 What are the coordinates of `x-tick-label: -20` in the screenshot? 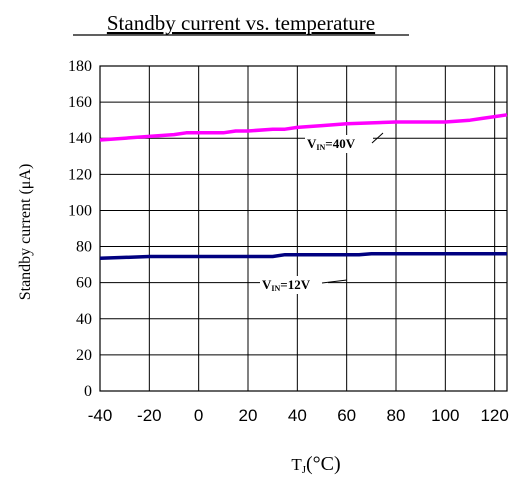 It's located at (149, 415).